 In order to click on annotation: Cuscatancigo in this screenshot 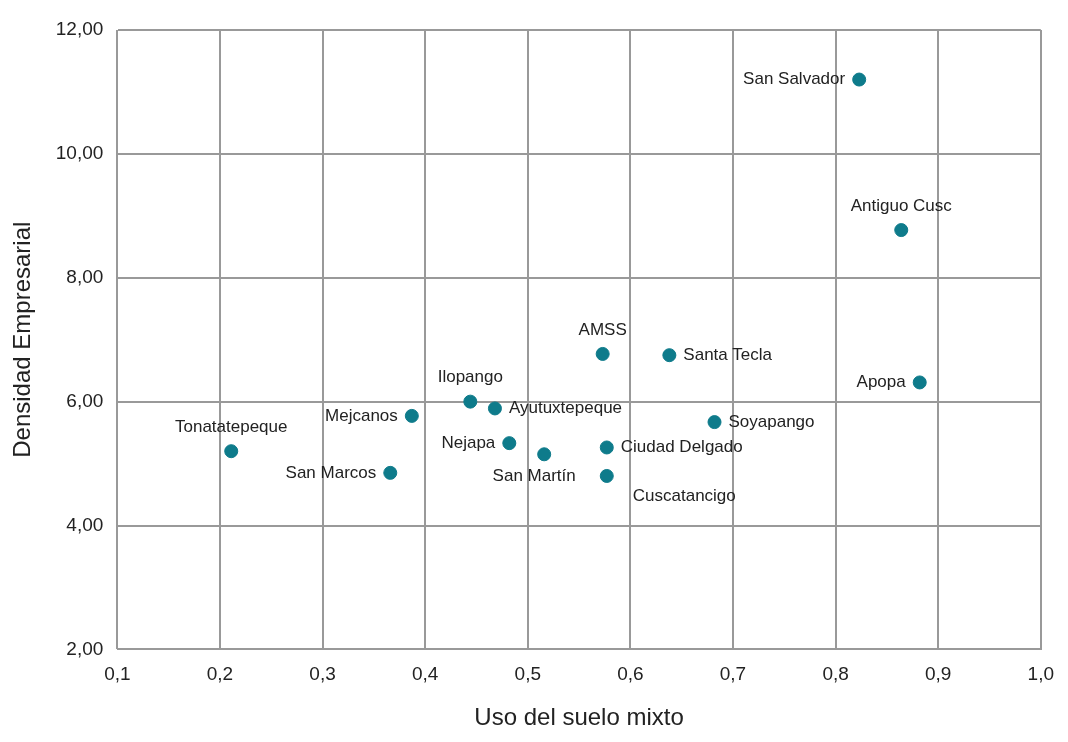, I will do `click(684, 495)`.